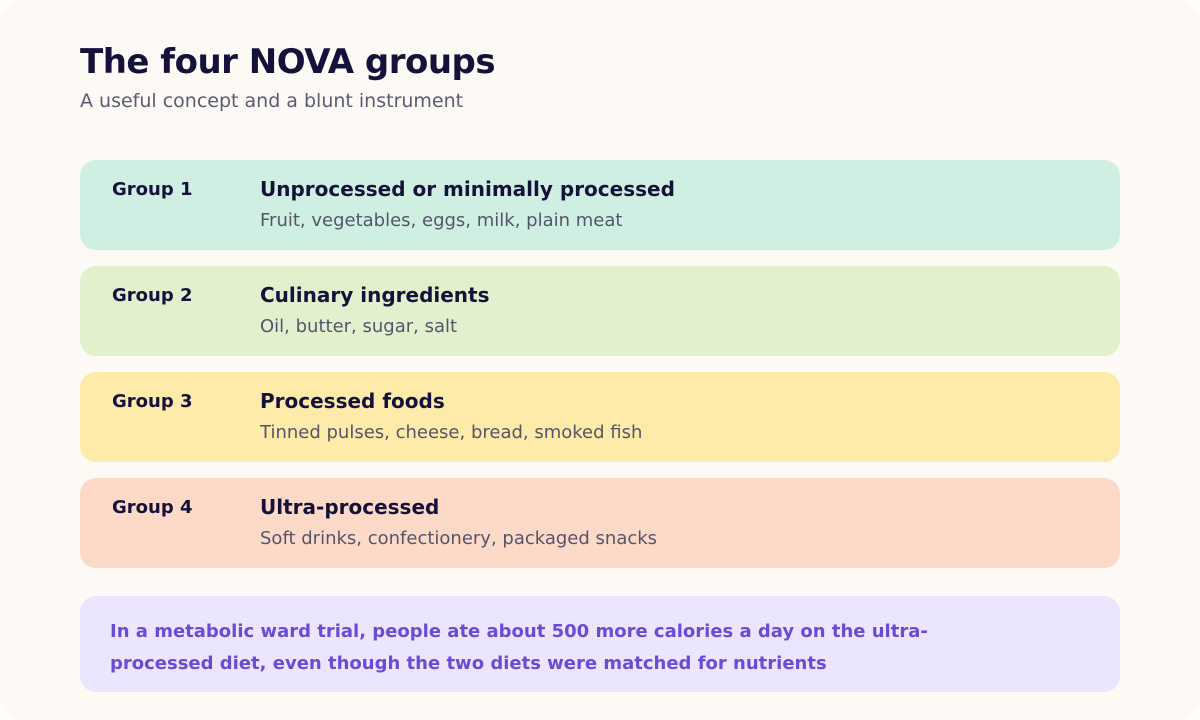  What do you see at coordinates (152, 507) in the screenshot?
I see `group-label: Group 4` at bounding box center [152, 507].